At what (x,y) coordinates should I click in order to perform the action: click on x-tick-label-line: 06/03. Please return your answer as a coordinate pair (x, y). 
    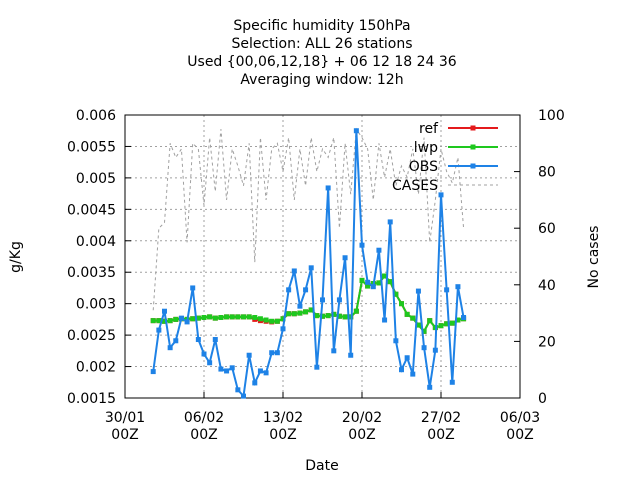
    Looking at the image, I should click on (520, 418).